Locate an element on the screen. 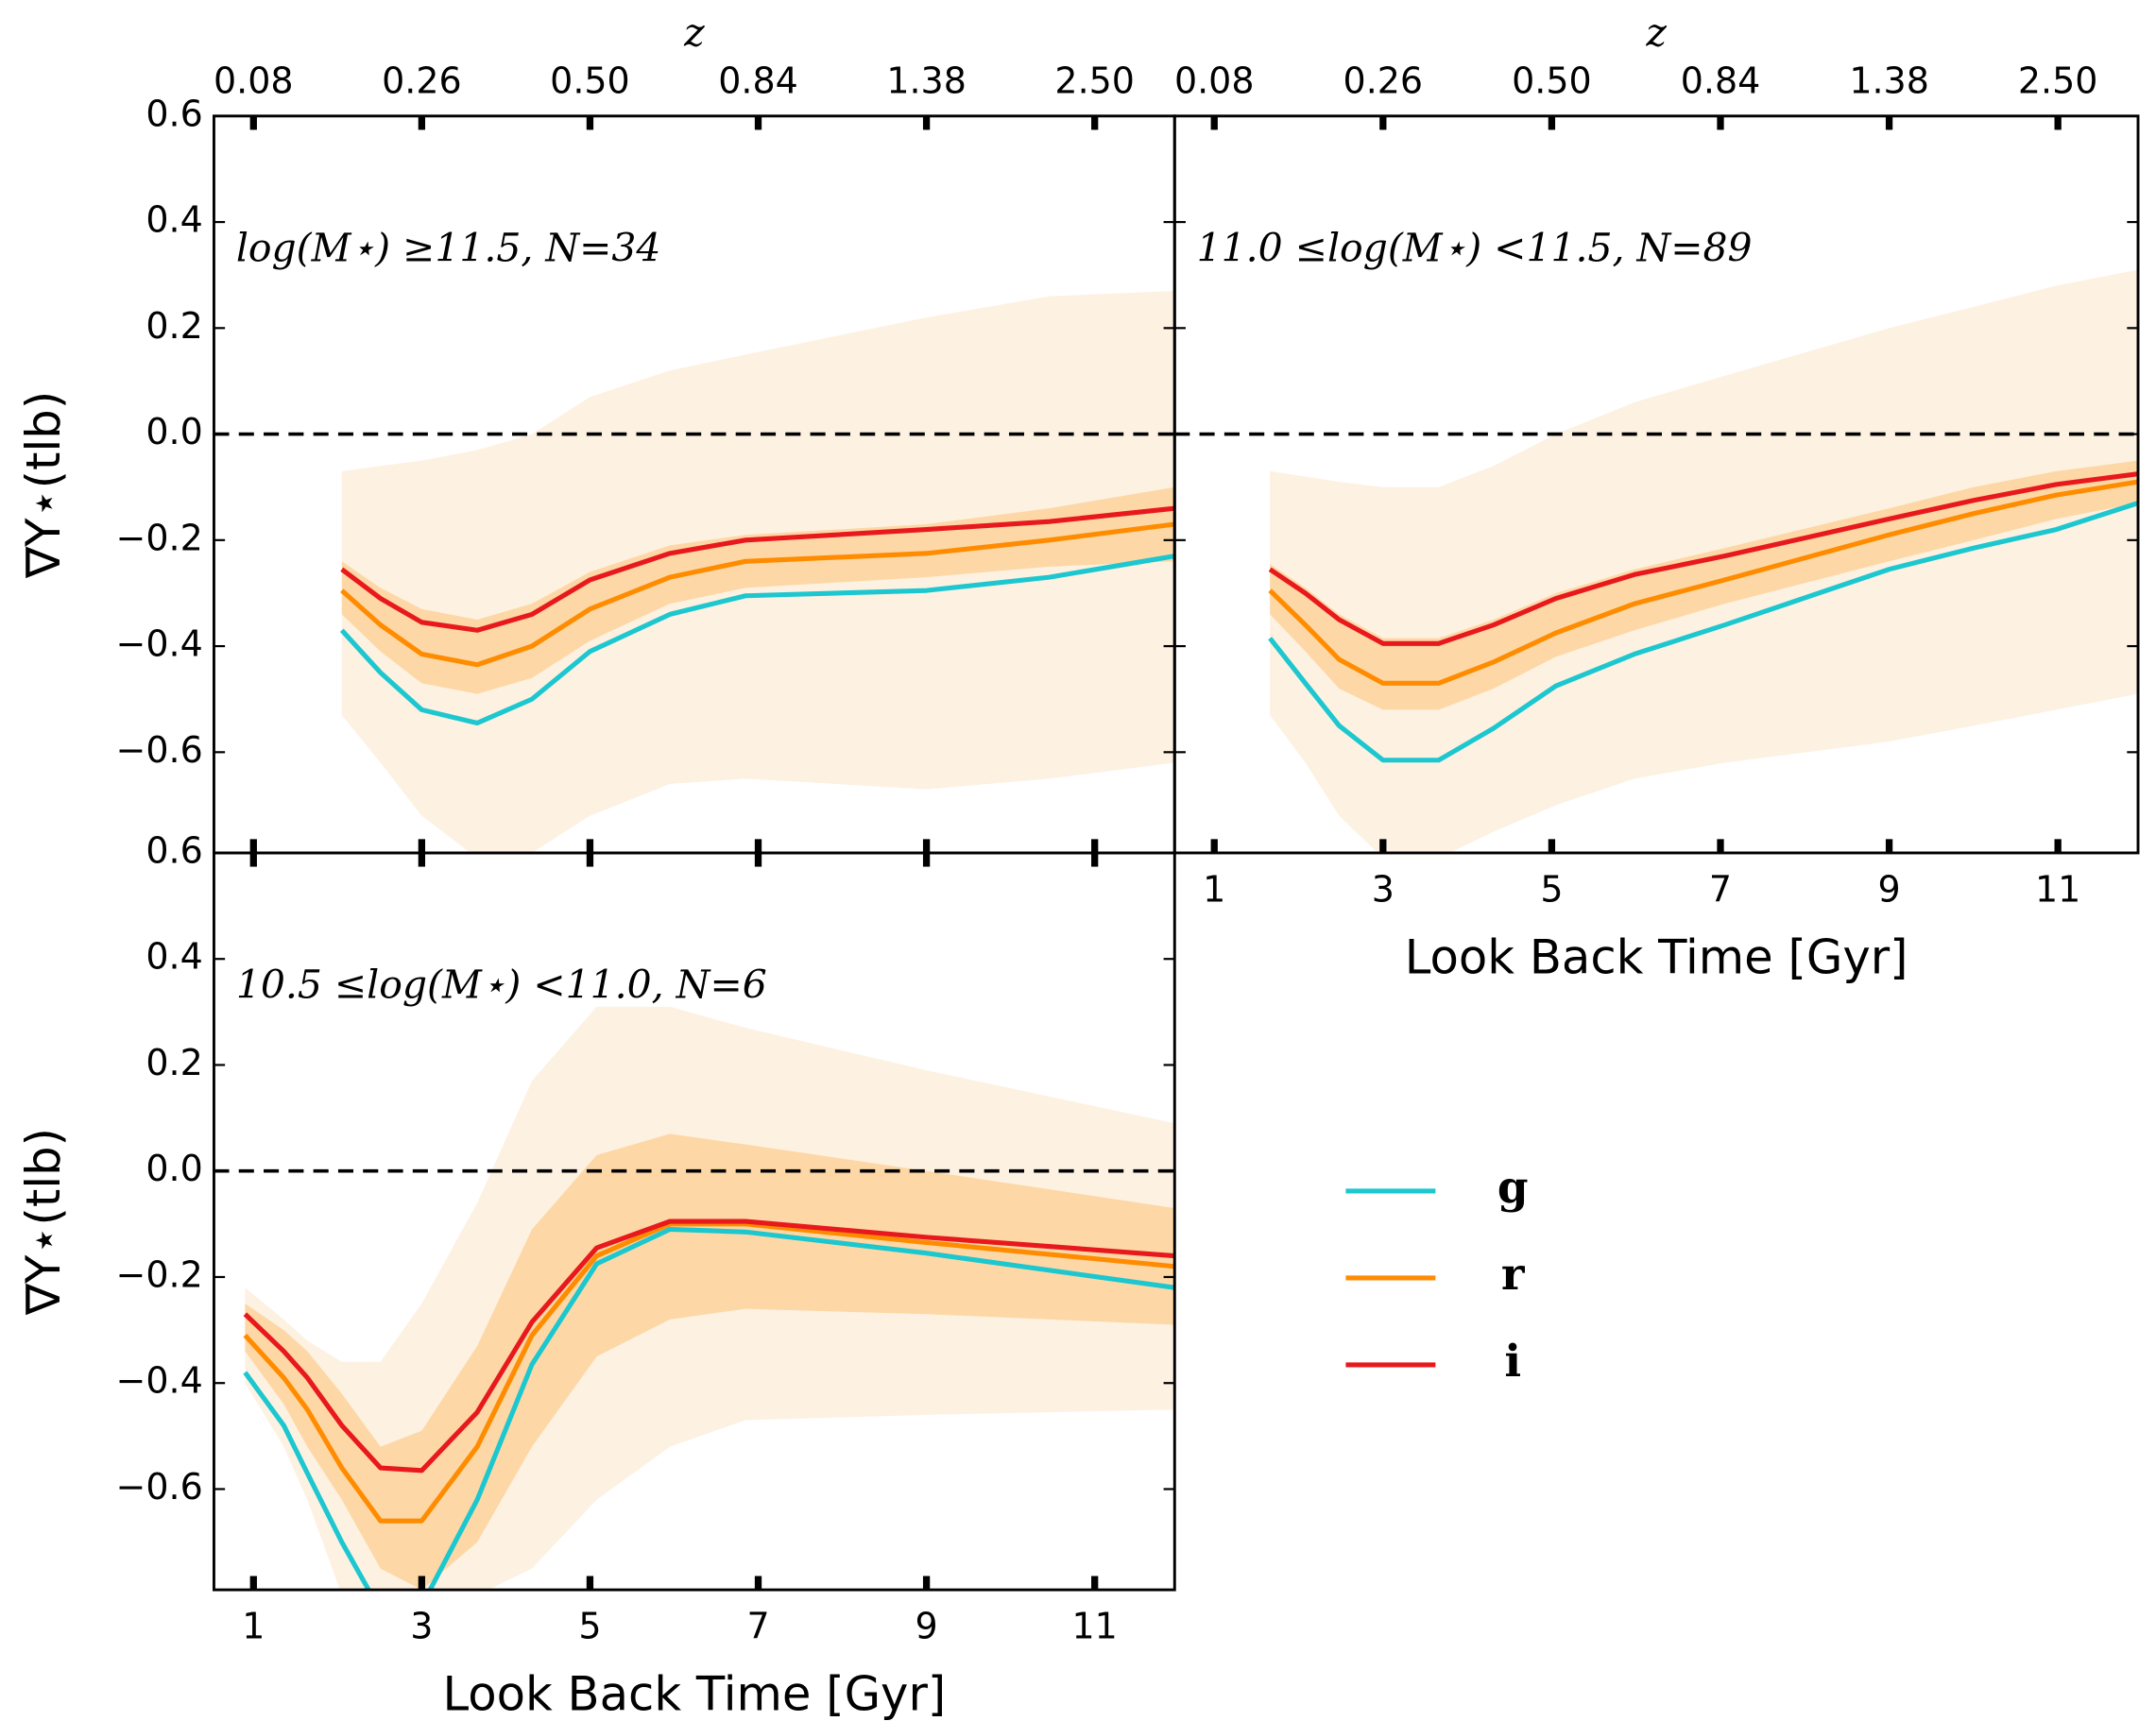  annotation: 10.5 ≤log(M⋆) <11.0, N=6 is located at coordinates (501, 985).